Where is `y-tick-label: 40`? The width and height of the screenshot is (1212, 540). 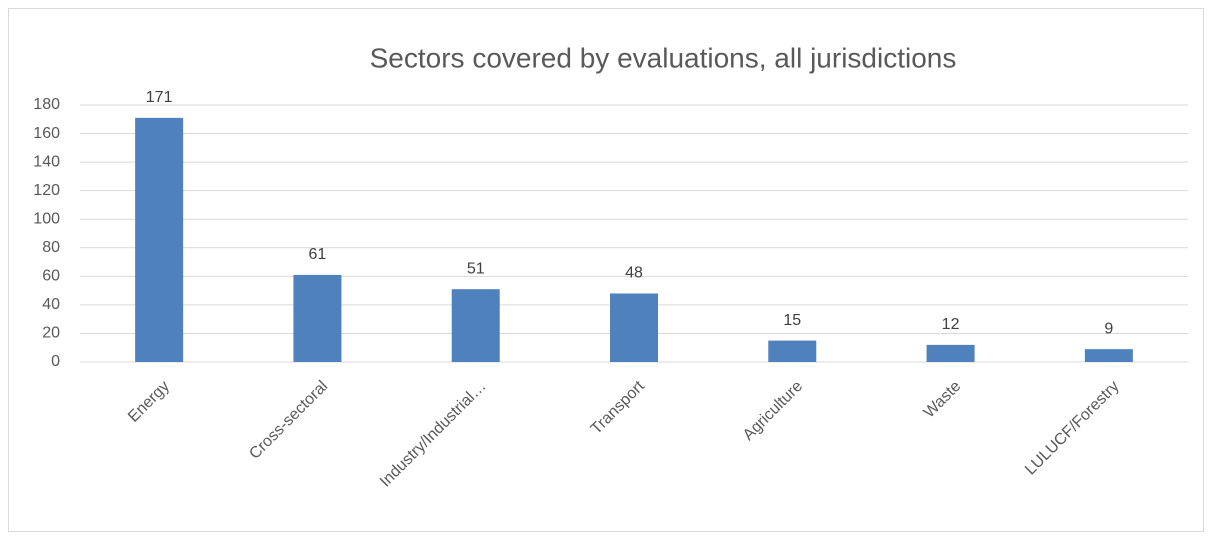
y-tick-label: 40 is located at coordinates (51, 304).